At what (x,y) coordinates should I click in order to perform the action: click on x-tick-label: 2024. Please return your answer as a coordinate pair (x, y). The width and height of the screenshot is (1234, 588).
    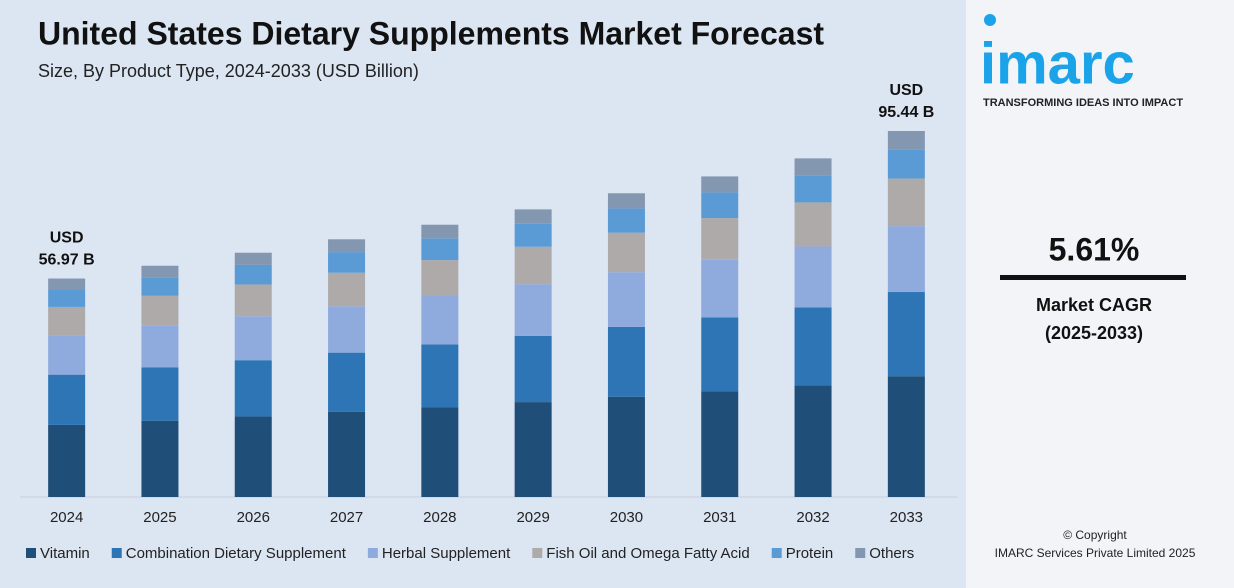
    Looking at the image, I should click on (66, 517).